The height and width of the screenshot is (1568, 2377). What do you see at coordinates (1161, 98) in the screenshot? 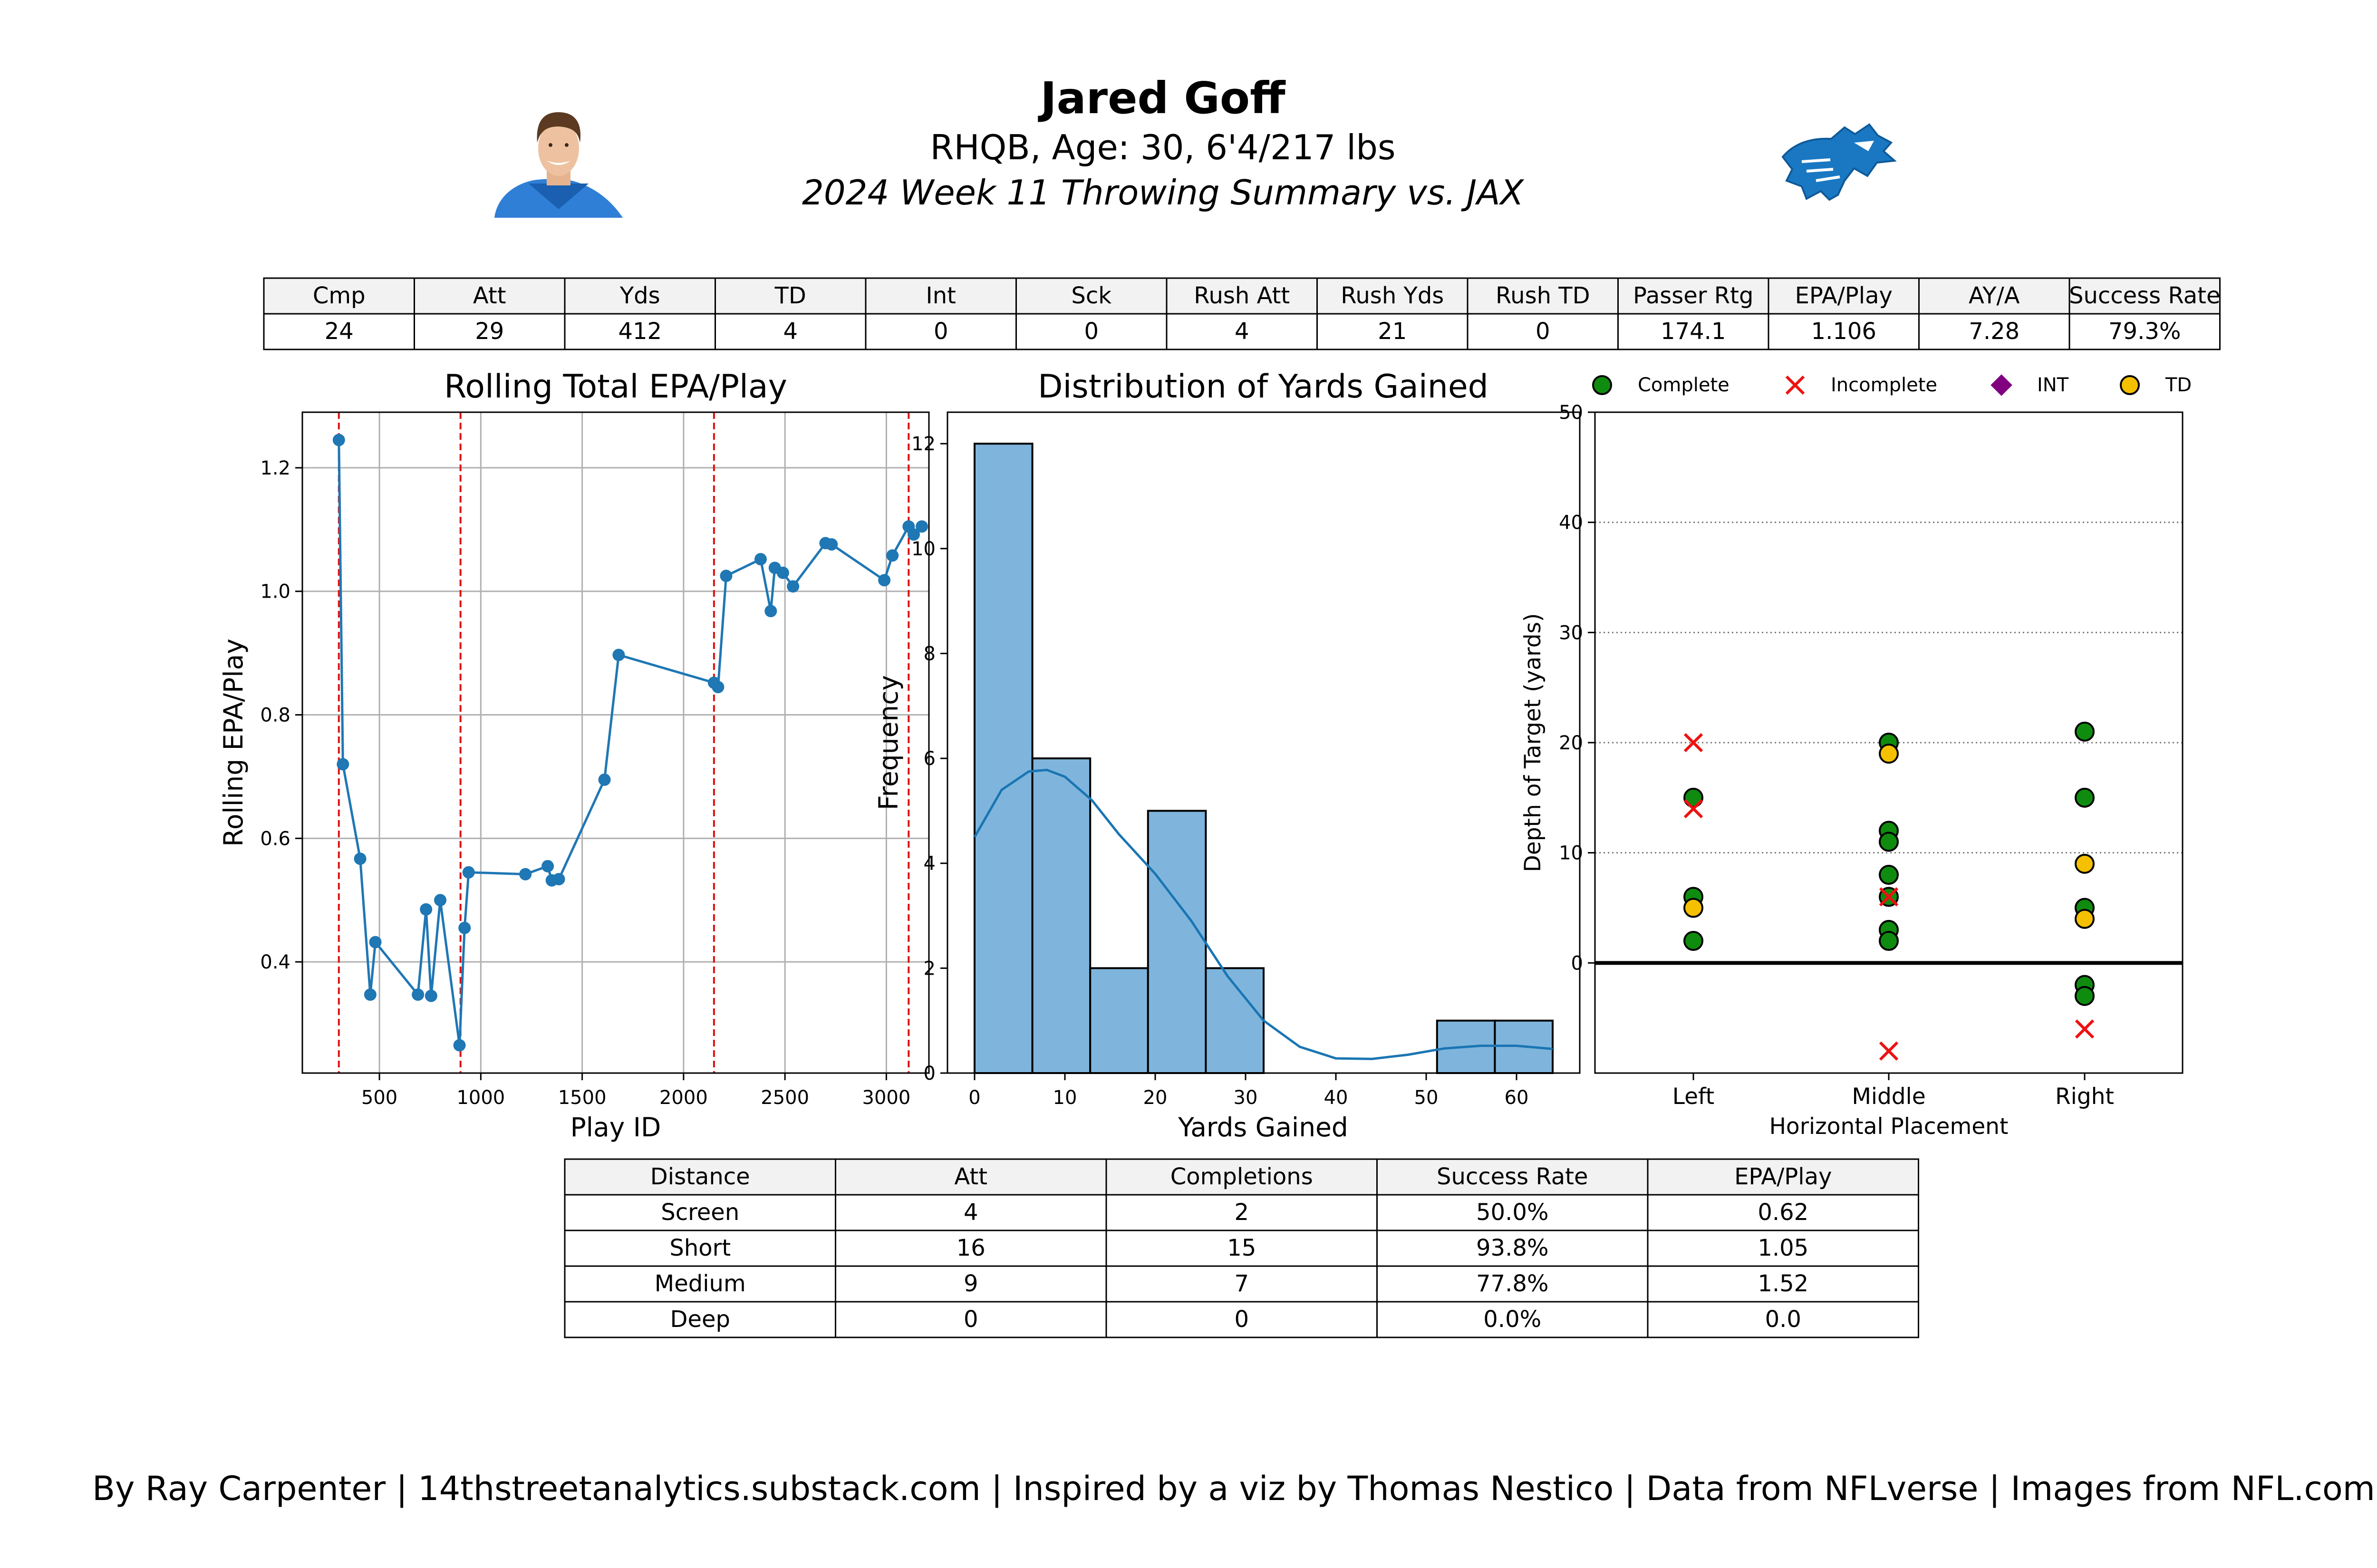
I see `player-name: Jared Goff` at bounding box center [1161, 98].